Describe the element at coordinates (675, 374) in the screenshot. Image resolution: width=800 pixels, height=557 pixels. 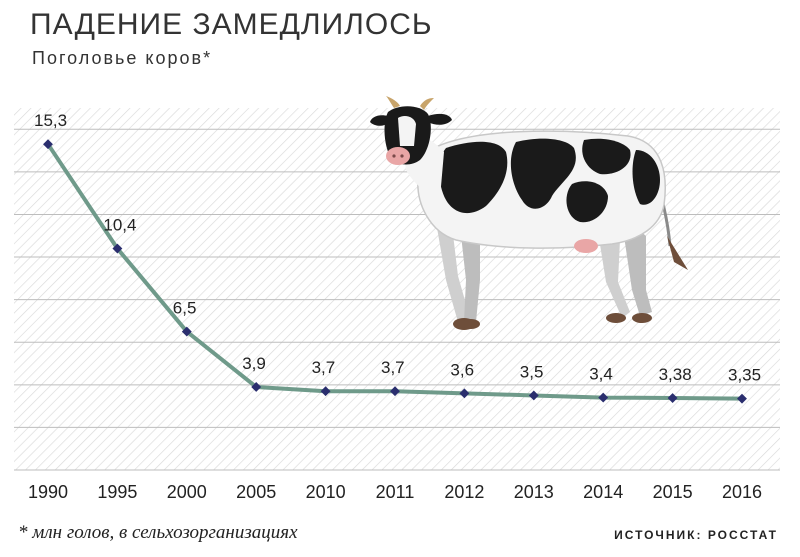
I see `data-label: 3,38` at that location.